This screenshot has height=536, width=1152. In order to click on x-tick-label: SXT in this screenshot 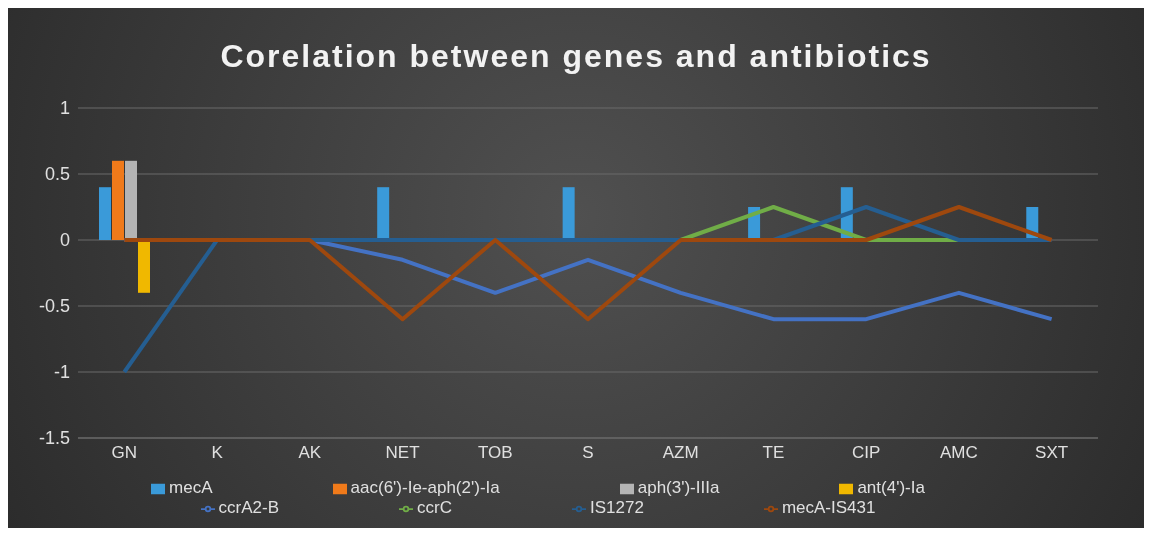, I will do `click(1052, 453)`.